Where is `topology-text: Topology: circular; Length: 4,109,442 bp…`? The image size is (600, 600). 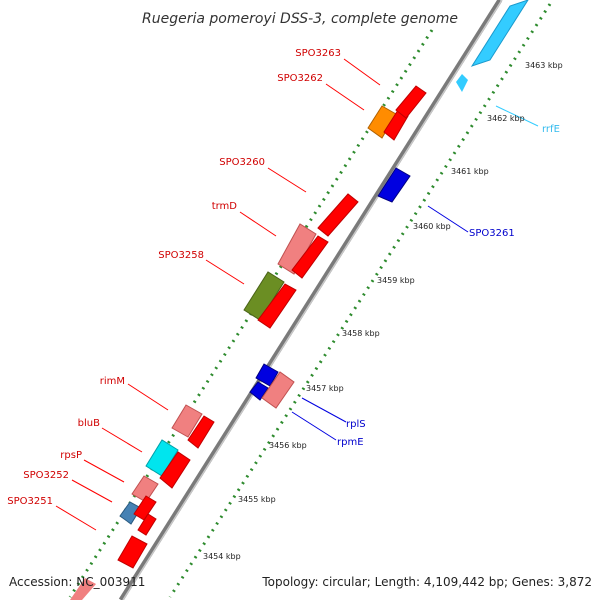
topology-text: Topology: circular; Length: 4,109,442 bp… is located at coordinates (426, 582).